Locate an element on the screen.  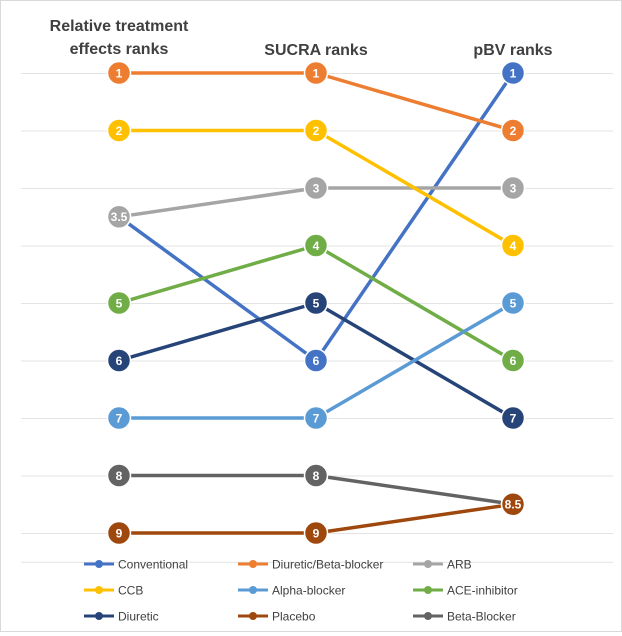
point-label: 4 is located at coordinates (316, 246).